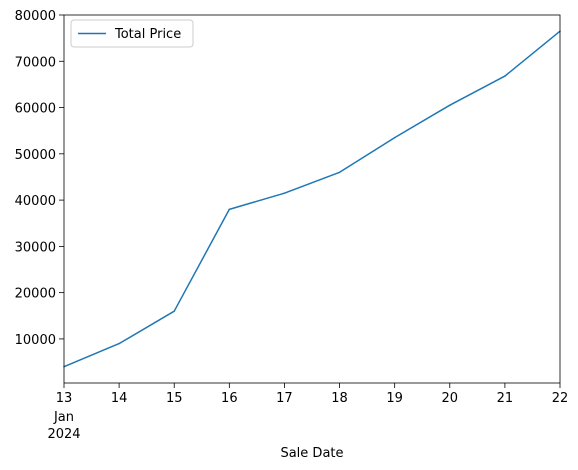 This screenshot has height=470, width=578. I want to click on x-tick-label: 13, so click(64, 398).